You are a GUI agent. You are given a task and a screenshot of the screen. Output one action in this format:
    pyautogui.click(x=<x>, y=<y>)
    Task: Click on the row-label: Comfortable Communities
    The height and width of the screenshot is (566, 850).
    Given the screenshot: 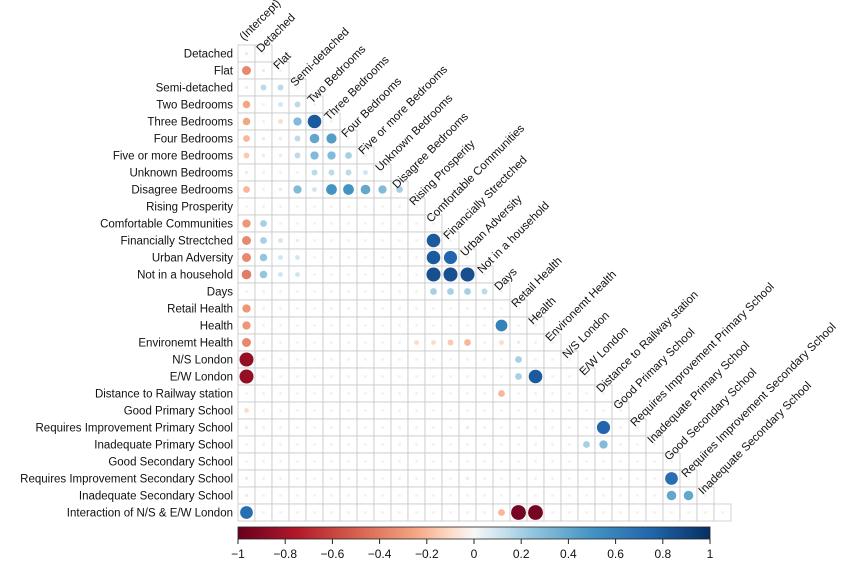 What is the action you would take?
    pyautogui.click(x=166, y=225)
    